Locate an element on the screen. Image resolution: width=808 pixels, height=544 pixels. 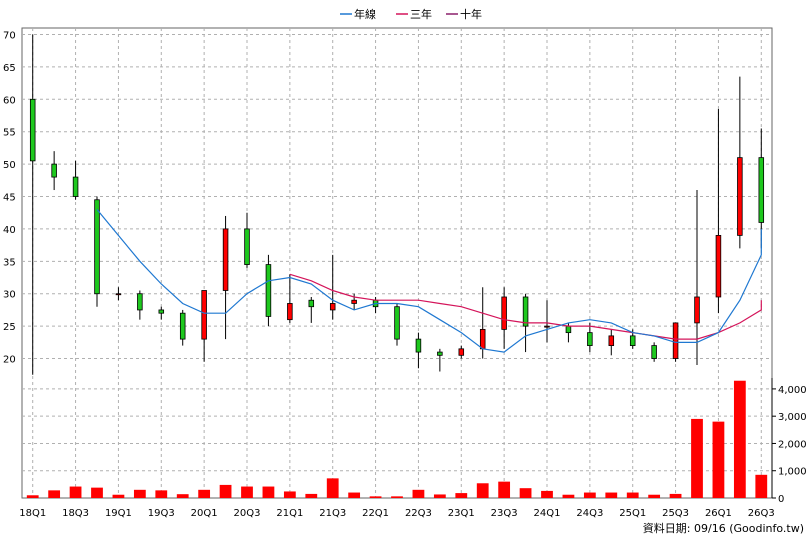
price-tick-label: 50 is located at coordinates (9, 165).